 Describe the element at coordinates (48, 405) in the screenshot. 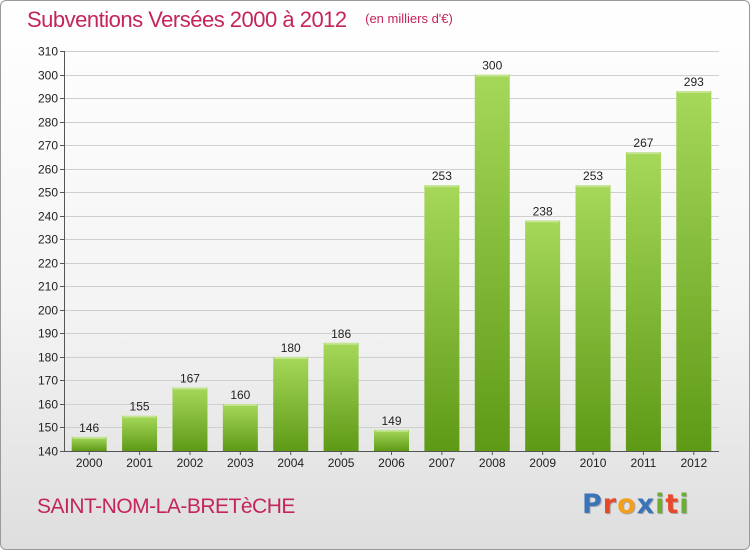

I see `y-tick-label: 160` at that location.